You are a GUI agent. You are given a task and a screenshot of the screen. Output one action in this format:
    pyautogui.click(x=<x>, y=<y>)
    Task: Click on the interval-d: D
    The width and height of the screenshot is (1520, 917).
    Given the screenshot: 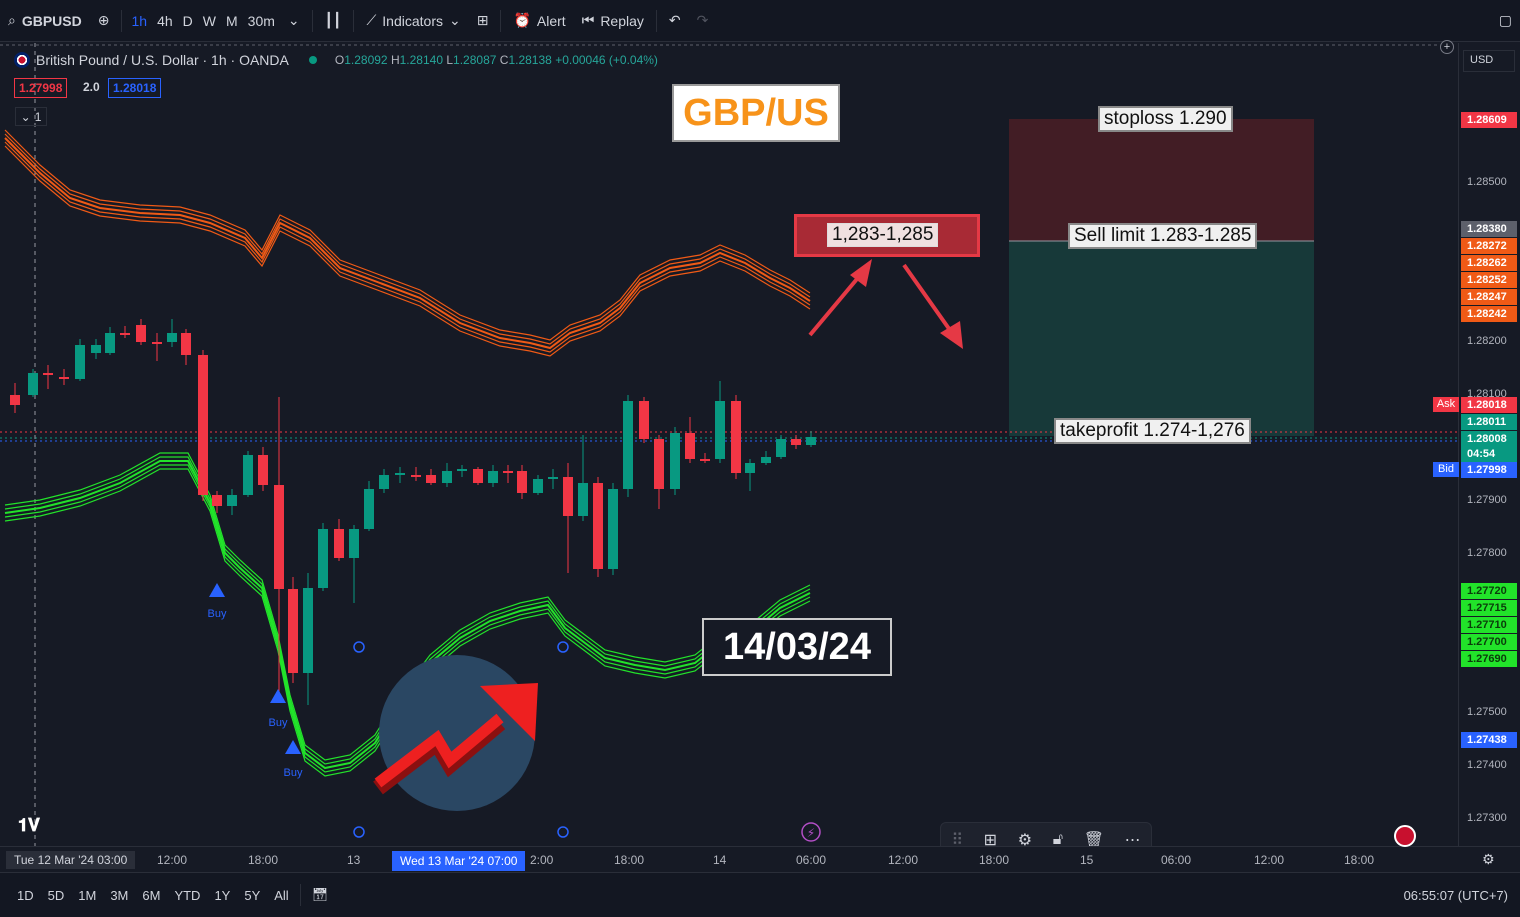 What is the action you would take?
    pyautogui.click(x=187, y=20)
    